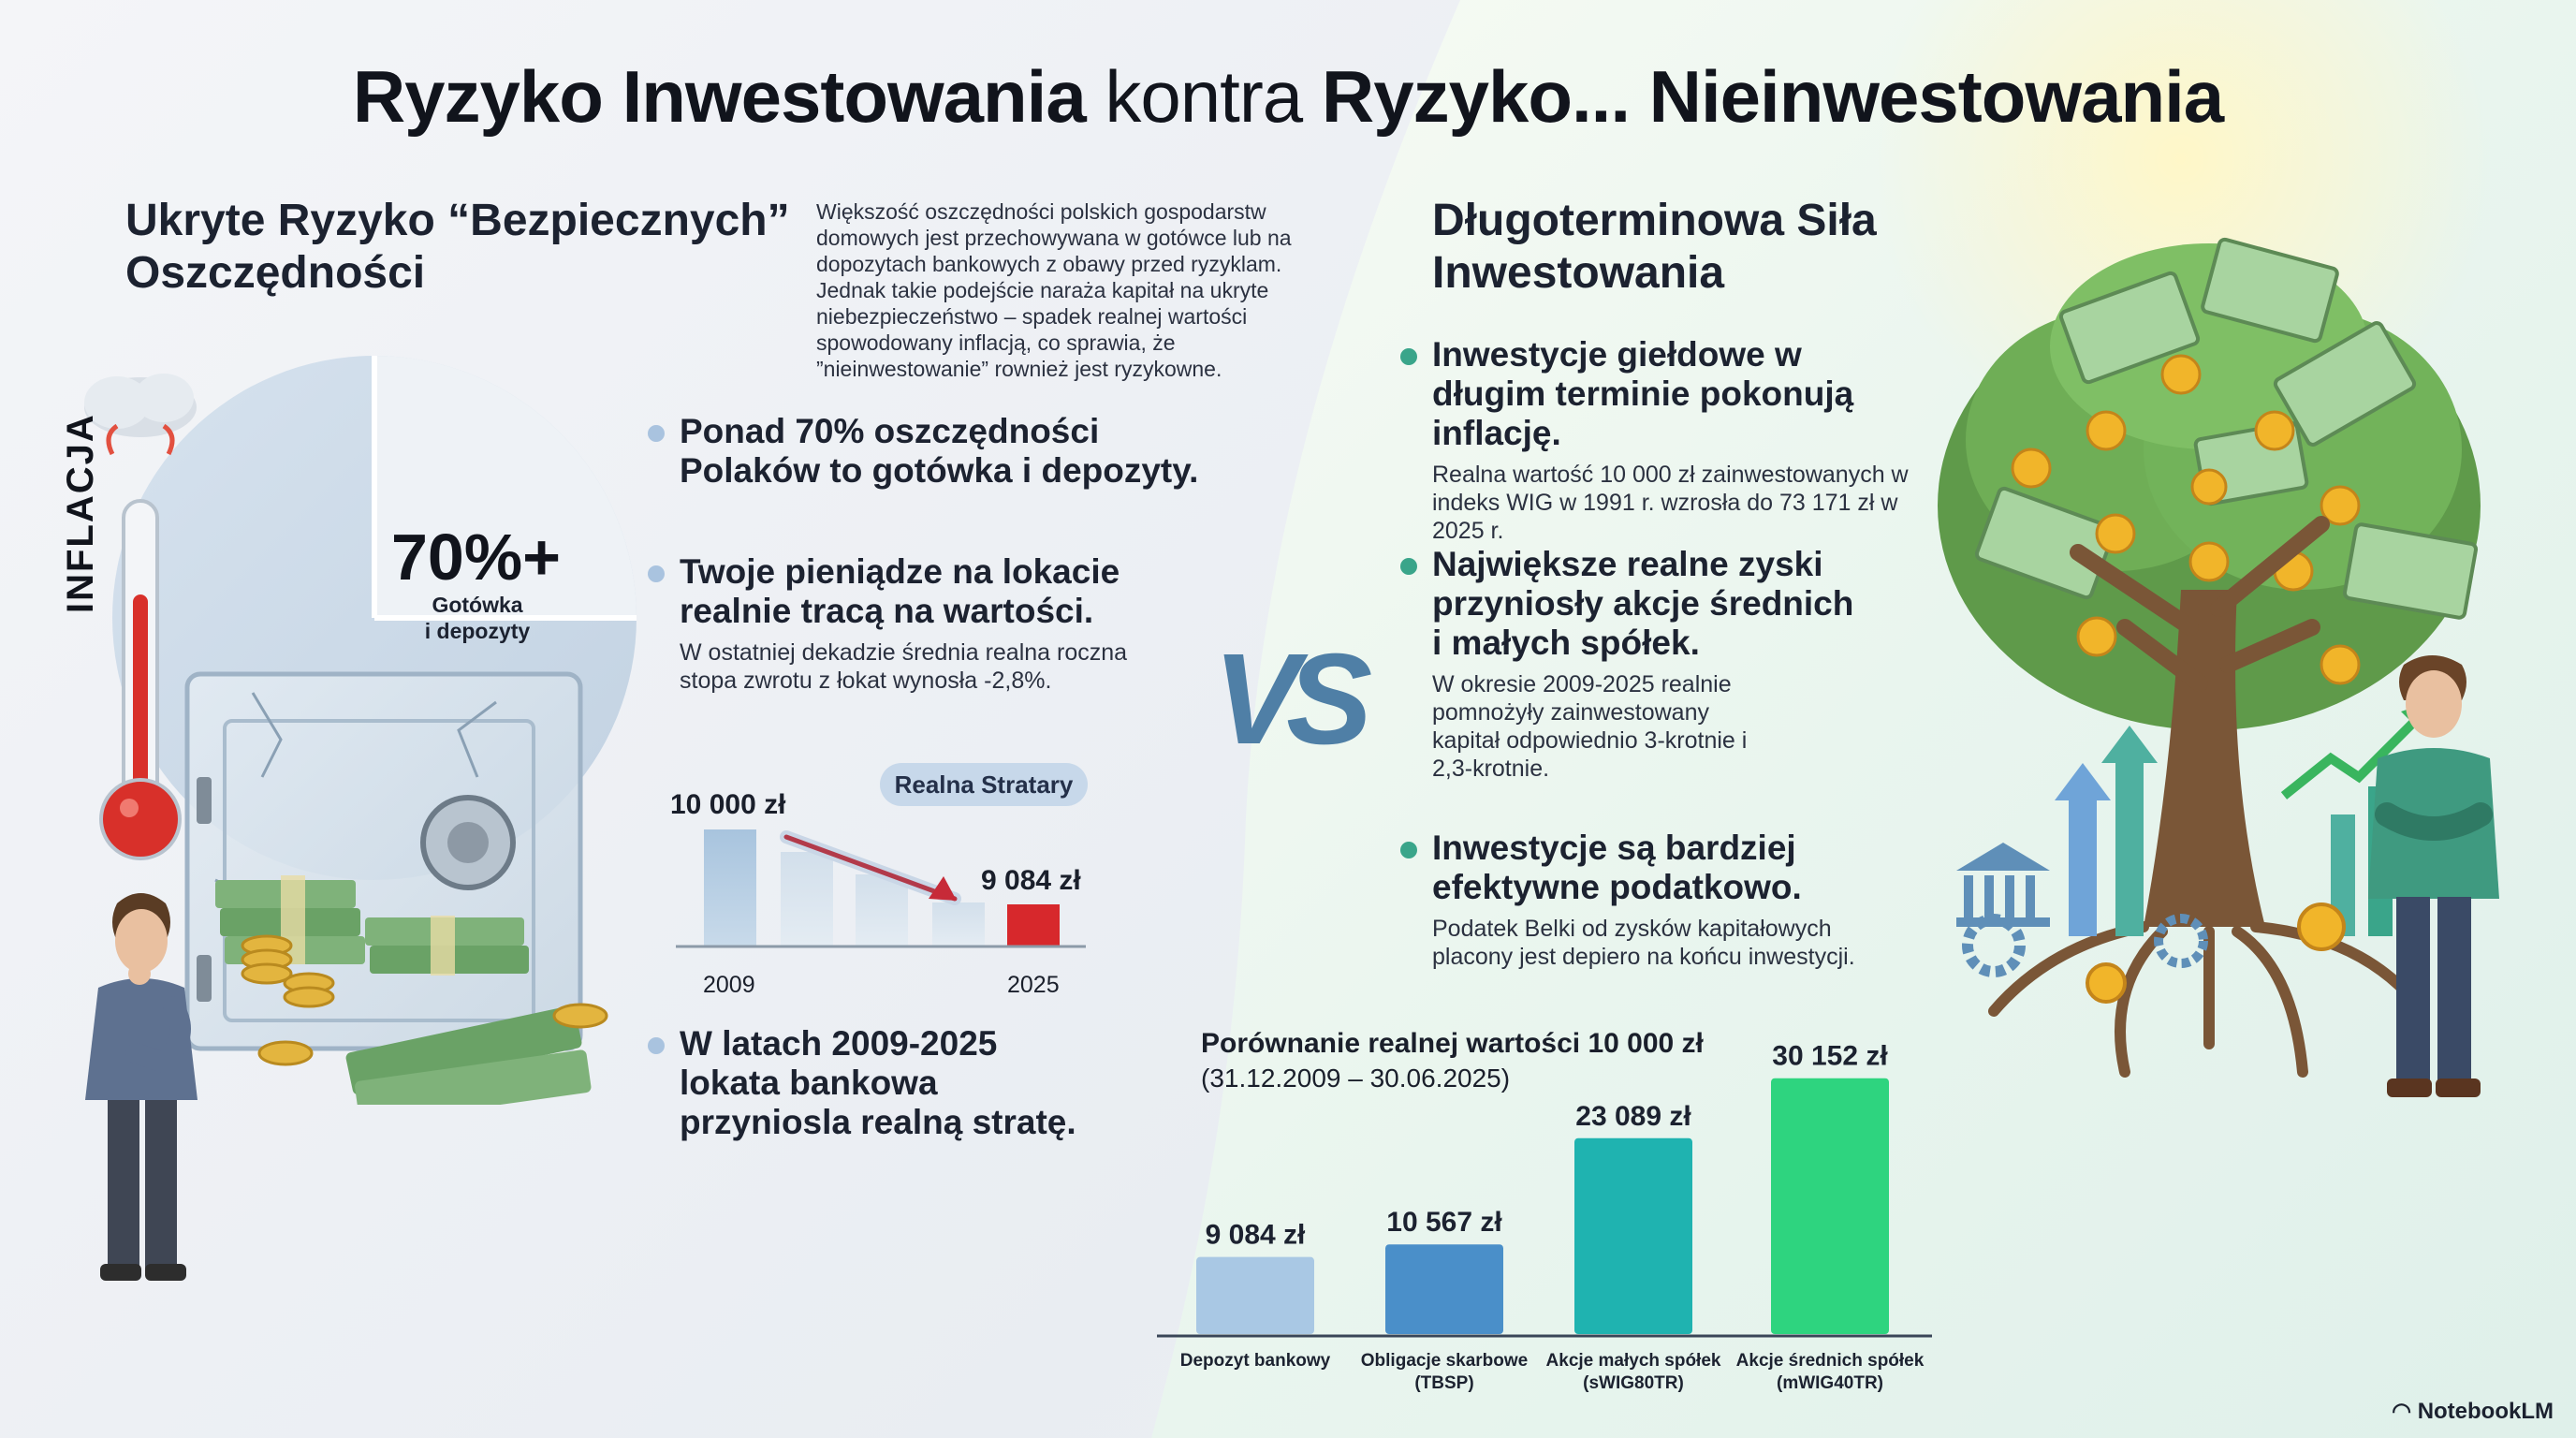 The height and width of the screenshot is (1438, 2576). What do you see at coordinates (719, 96) in the screenshot?
I see `title-part-1: Ryzyko Inwestowania` at bounding box center [719, 96].